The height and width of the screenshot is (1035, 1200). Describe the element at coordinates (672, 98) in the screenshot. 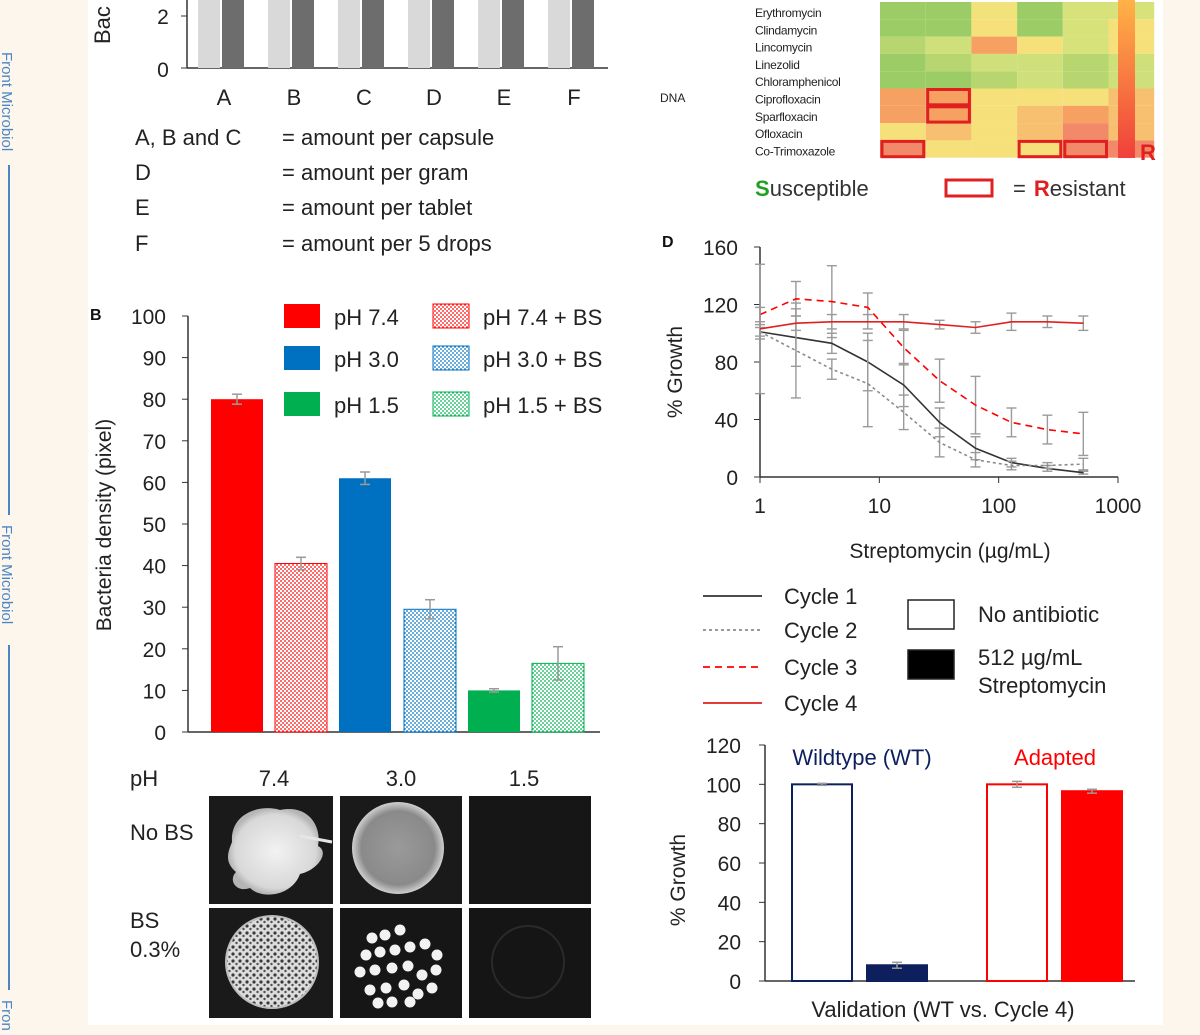

I see `dna-label: DNA` at that location.